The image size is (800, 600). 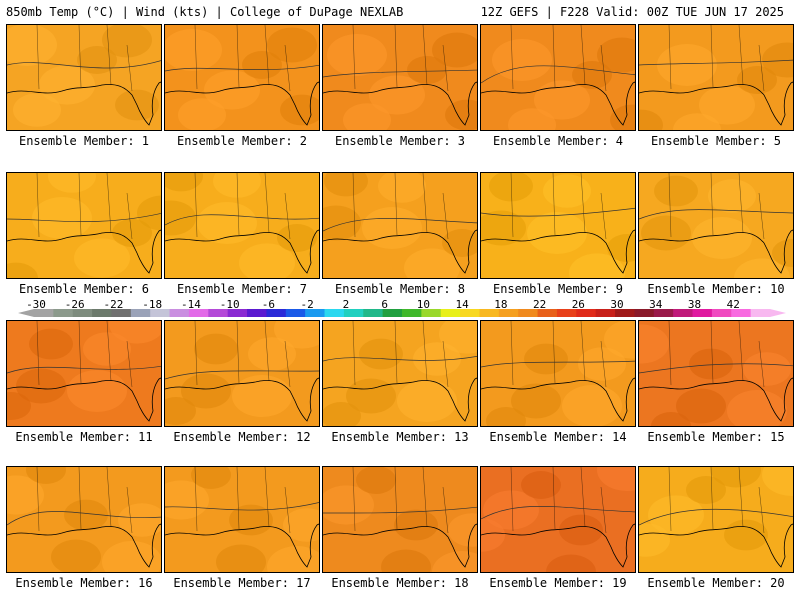 I want to click on colorbar-tick-label: -30, so click(x=36, y=305).